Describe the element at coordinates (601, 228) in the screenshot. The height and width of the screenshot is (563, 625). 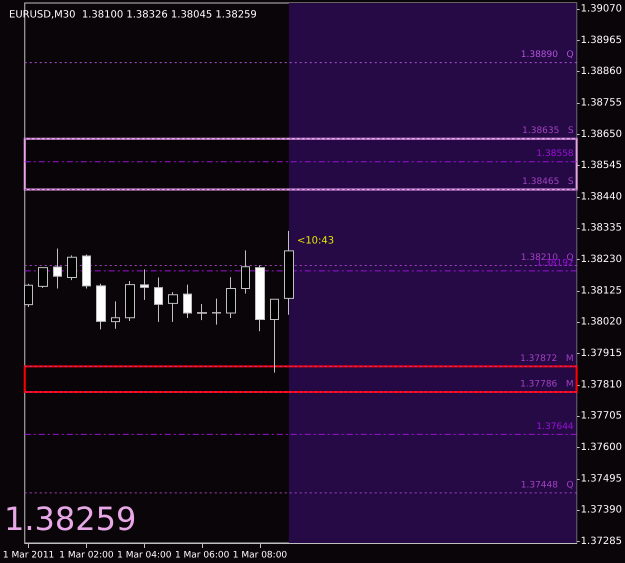
I see `y-tick-label: 1.38335` at that location.